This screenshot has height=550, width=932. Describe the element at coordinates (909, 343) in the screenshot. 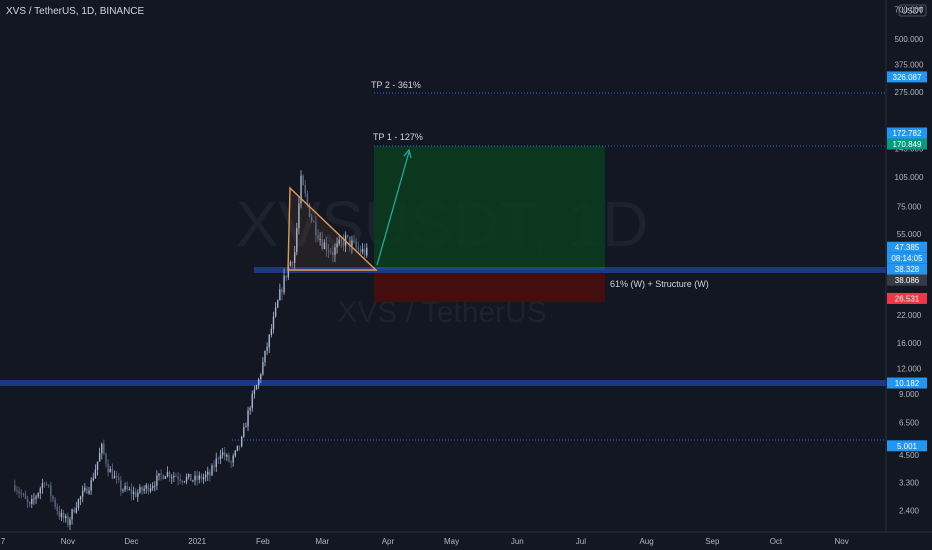

I see `price-tick-label: 16.000` at that location.